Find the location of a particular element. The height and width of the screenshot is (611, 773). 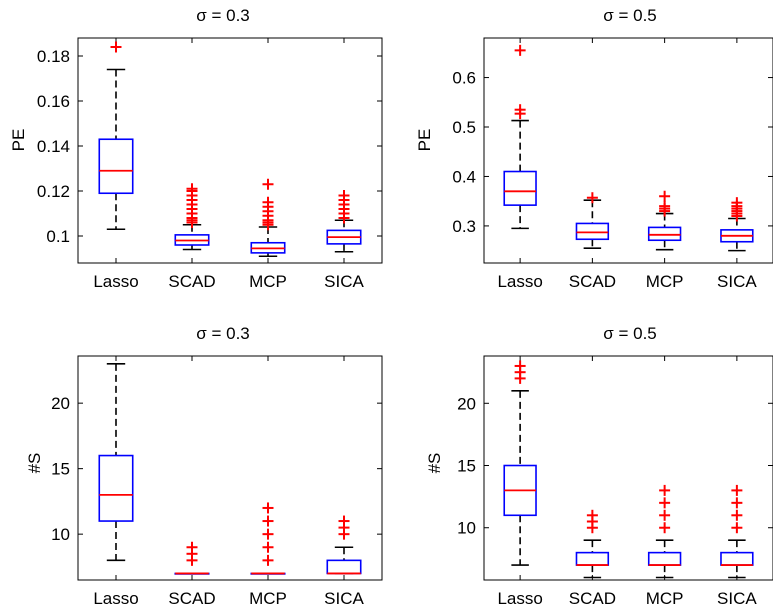

y-tick-label: 0.1 is located at coordinates (58, 236).